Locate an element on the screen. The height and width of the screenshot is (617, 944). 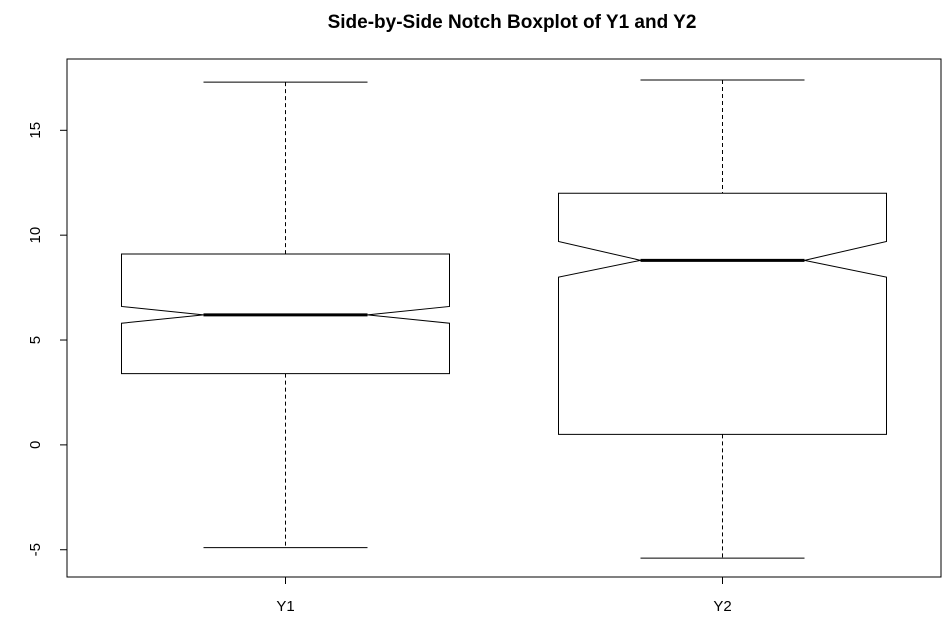
y-tick-label-3: 10 is located at coordinates (35, 235).